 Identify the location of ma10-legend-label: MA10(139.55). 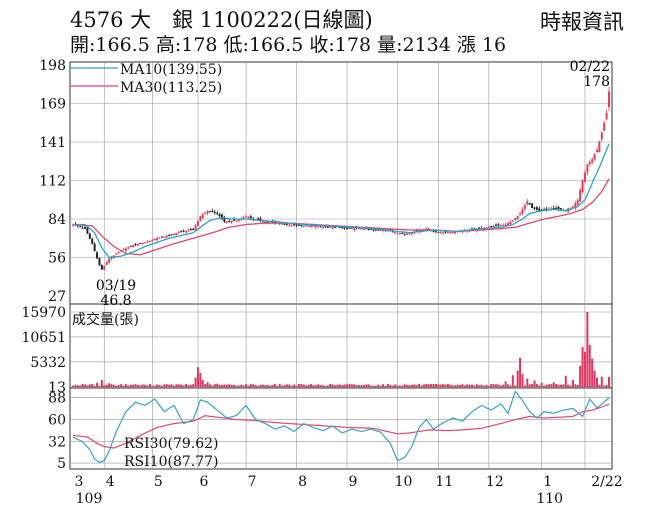
(171, 70).